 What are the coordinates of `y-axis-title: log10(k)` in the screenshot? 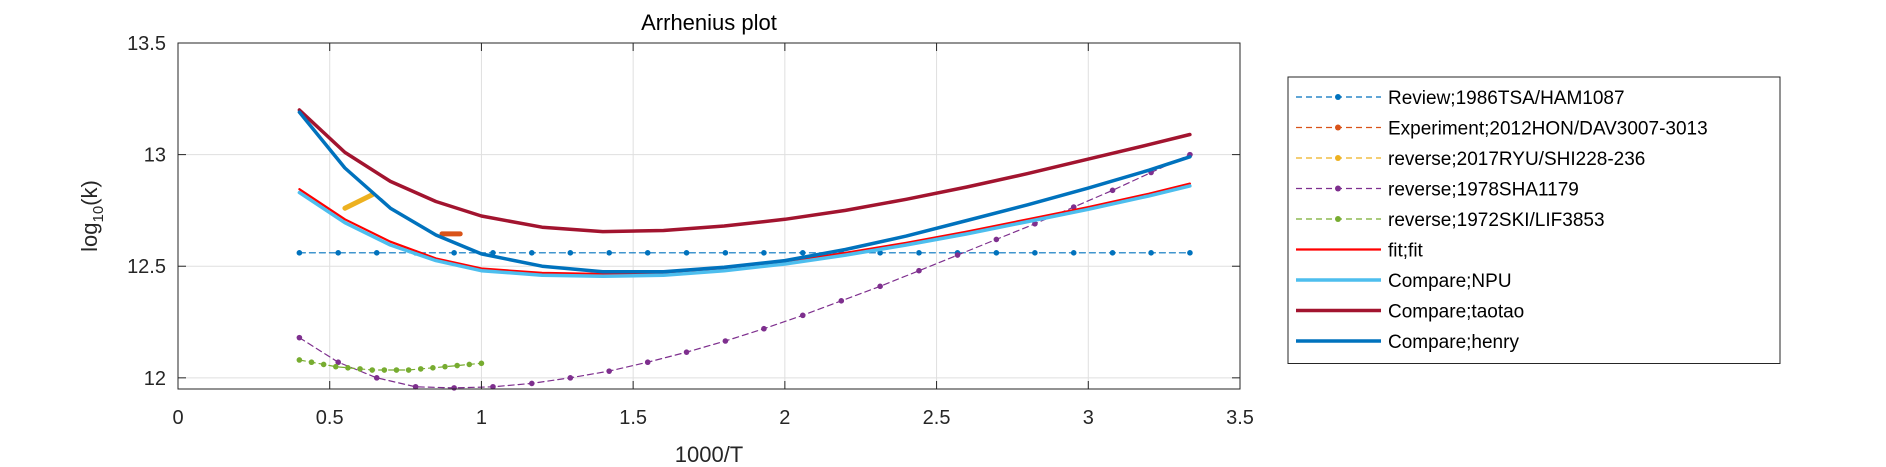 It's located at (92, 216).